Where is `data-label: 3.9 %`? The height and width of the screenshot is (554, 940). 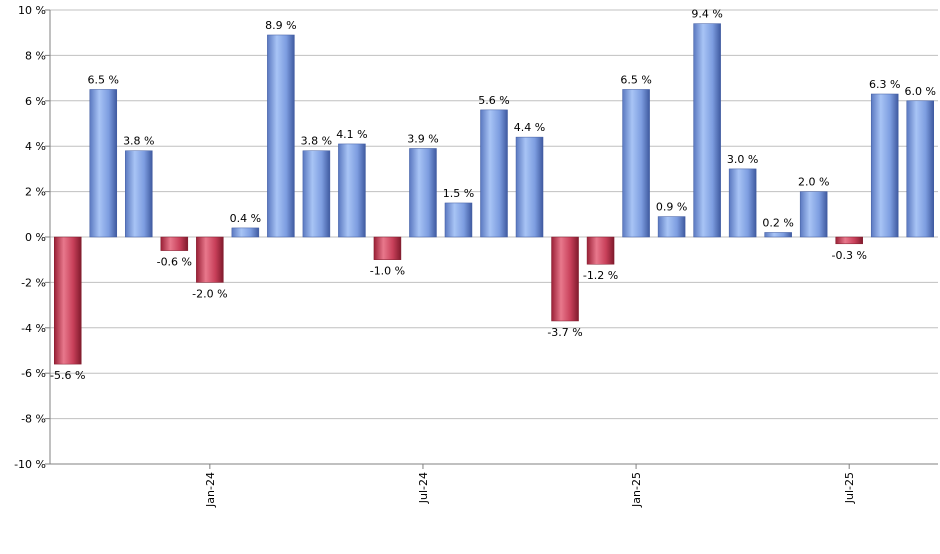 data-label: 3.9 % is located at coordinates (422, 138).